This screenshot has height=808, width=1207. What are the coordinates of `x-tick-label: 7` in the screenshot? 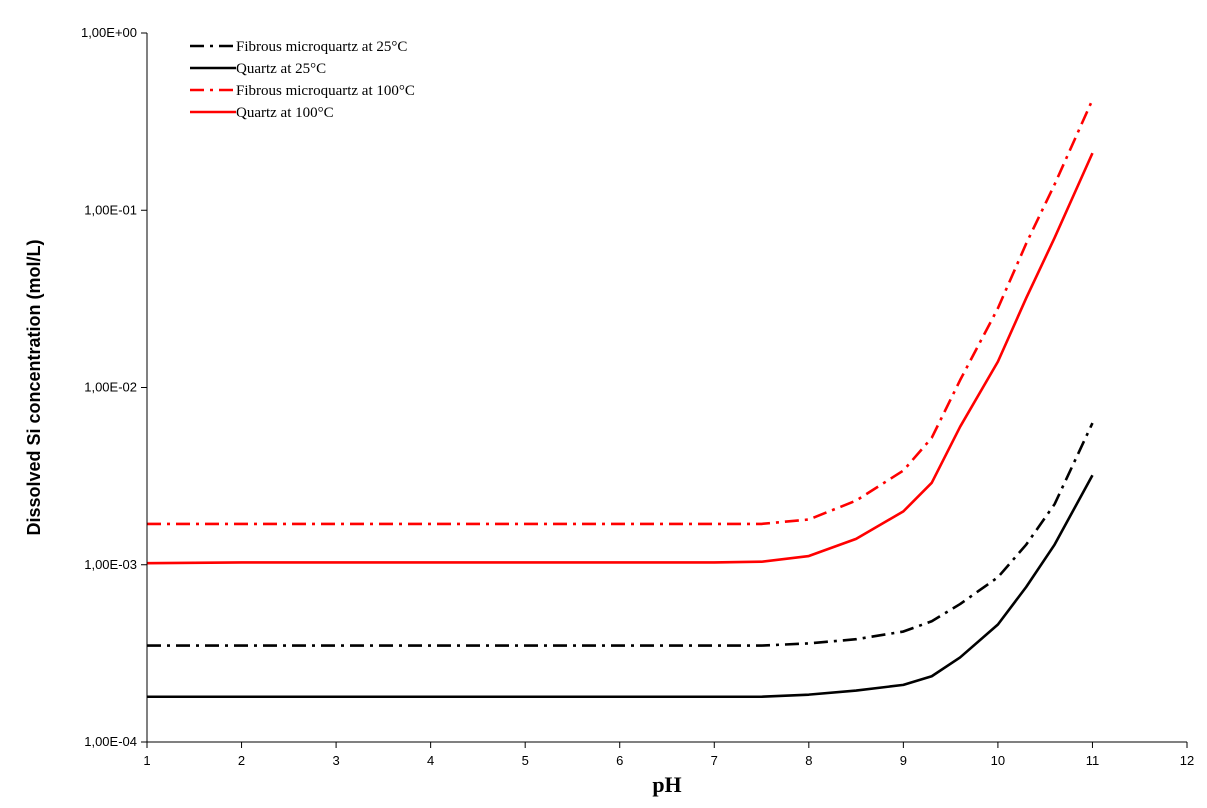 It's located at (714, 760).